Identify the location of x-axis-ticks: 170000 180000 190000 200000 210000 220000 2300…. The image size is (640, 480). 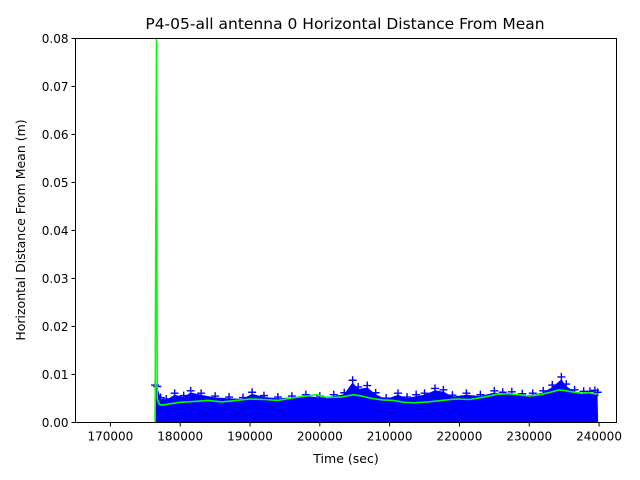
(354, 433).